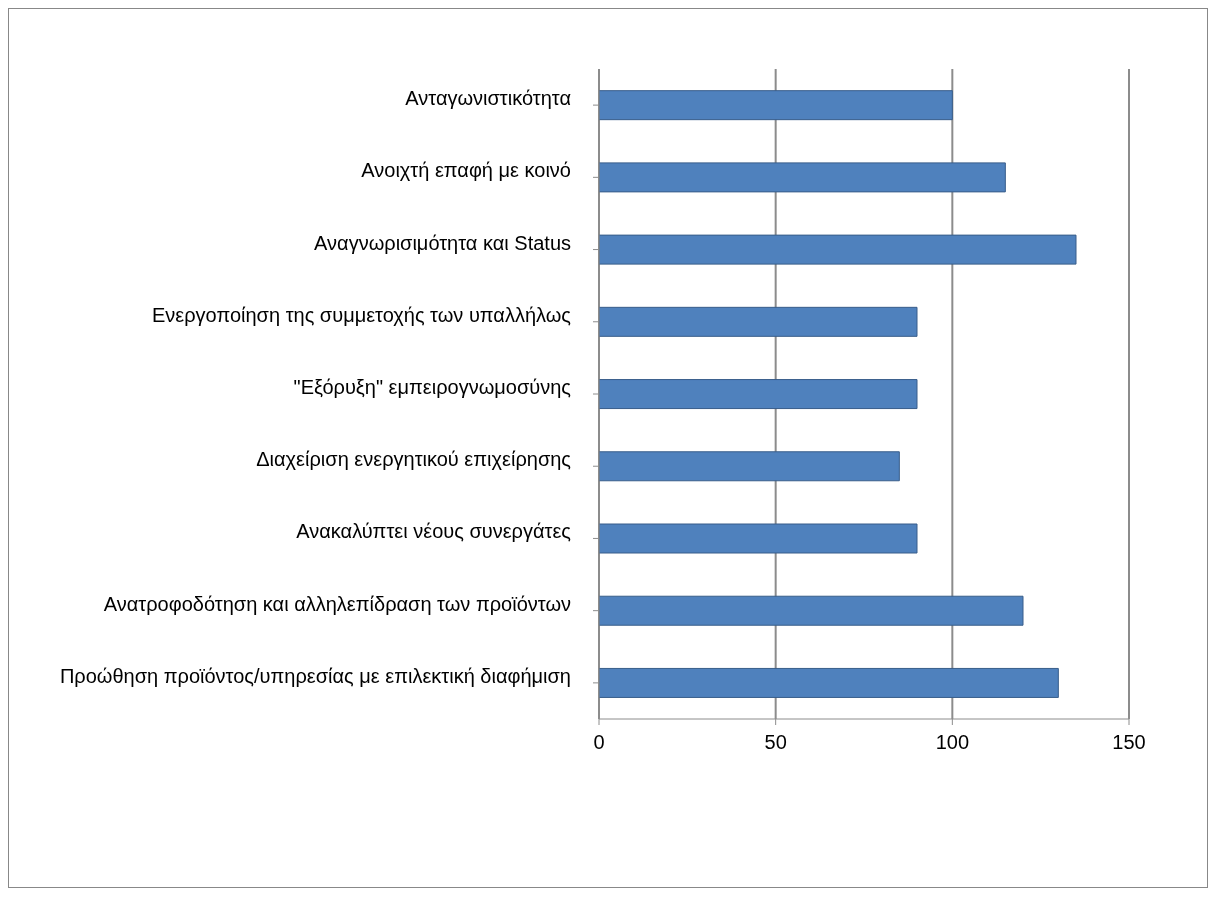  What do you see at coordinates (432, 387) in the screenshot?
I see `y-tick-label: "Εξόρυξη" εμπειρογνωμοσύνης` at bounding box center [432, 387].